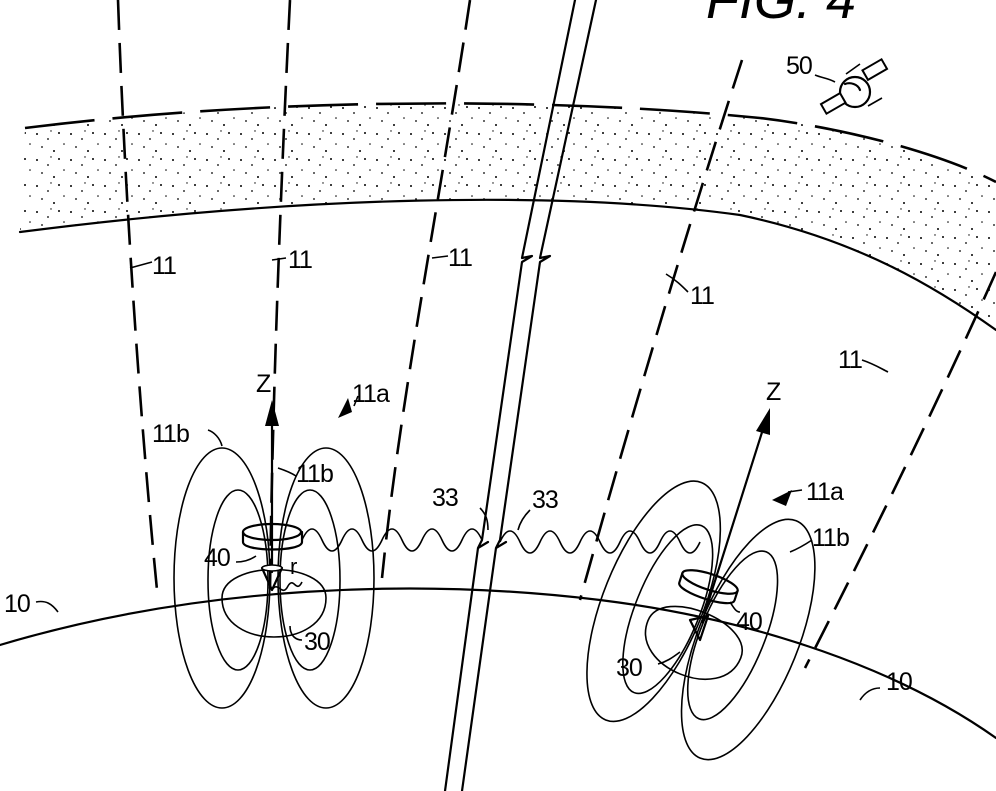 Image resolution: width=996 pixels, height=791 pixels. I want to click on left-loop-antenna, so click(272, 536).